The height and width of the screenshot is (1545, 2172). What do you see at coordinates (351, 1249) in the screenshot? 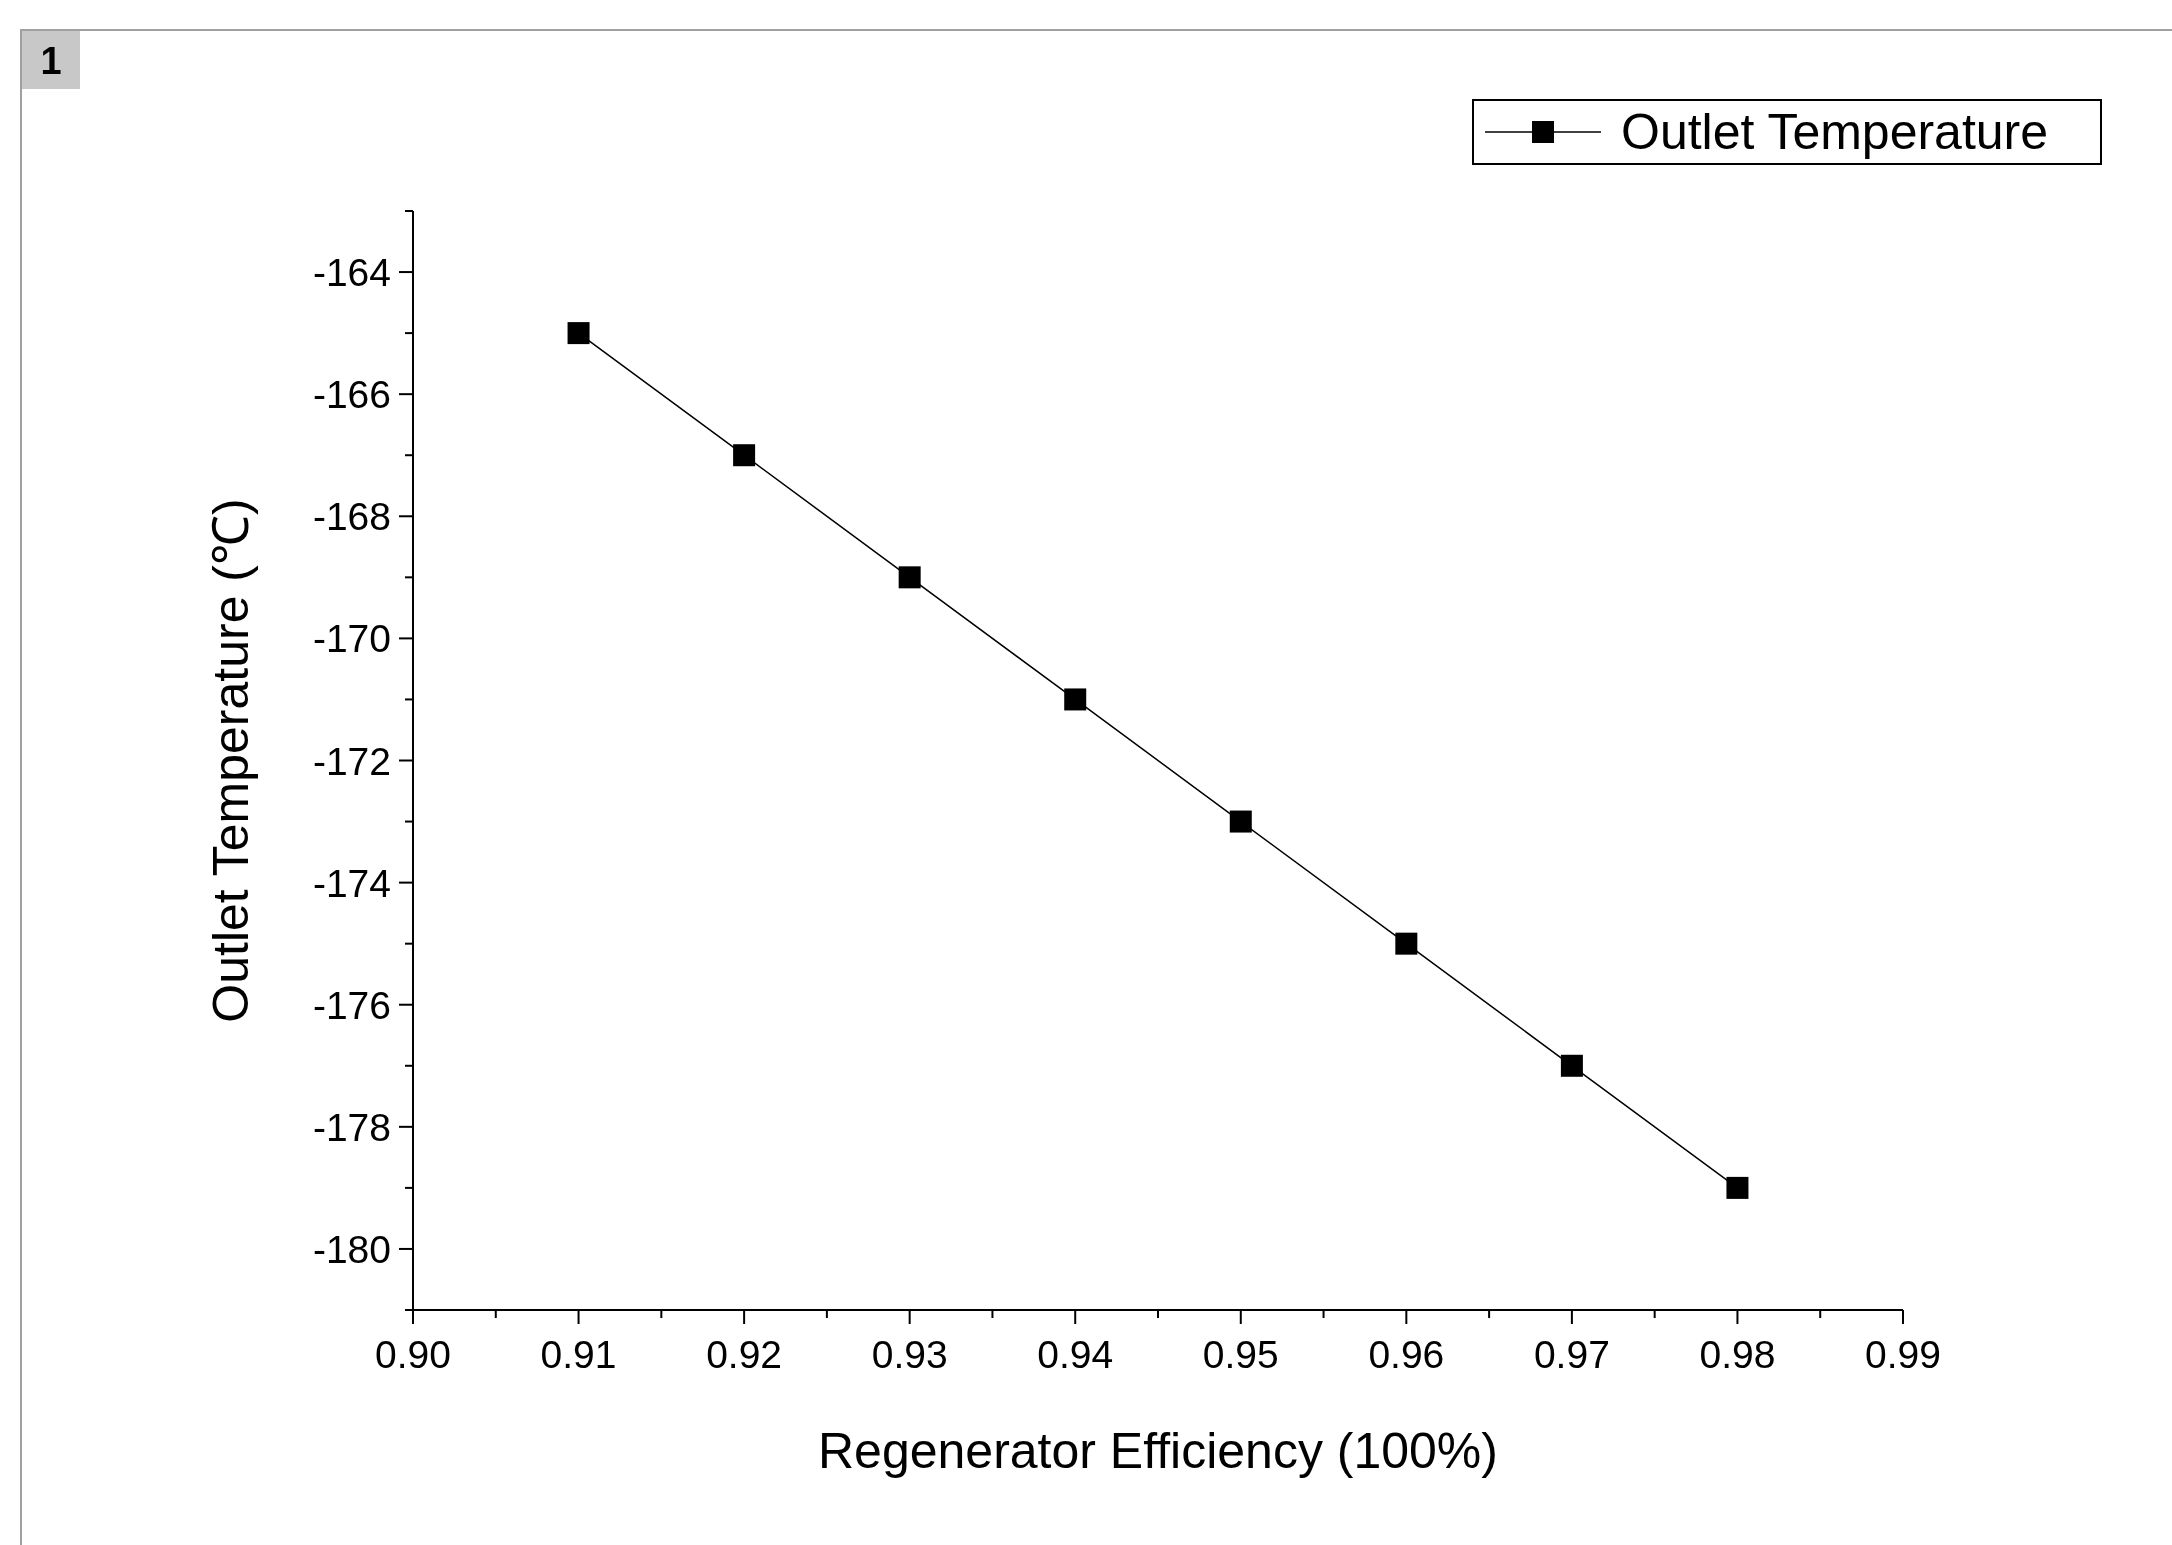
I see `y-tick-label: -180` at bounding box center [351, 1249].